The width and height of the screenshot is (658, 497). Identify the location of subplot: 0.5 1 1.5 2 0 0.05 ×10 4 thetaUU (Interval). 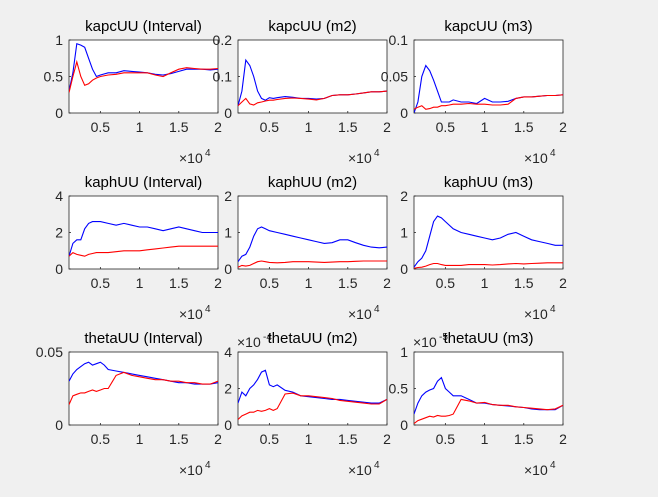
(129, 404).